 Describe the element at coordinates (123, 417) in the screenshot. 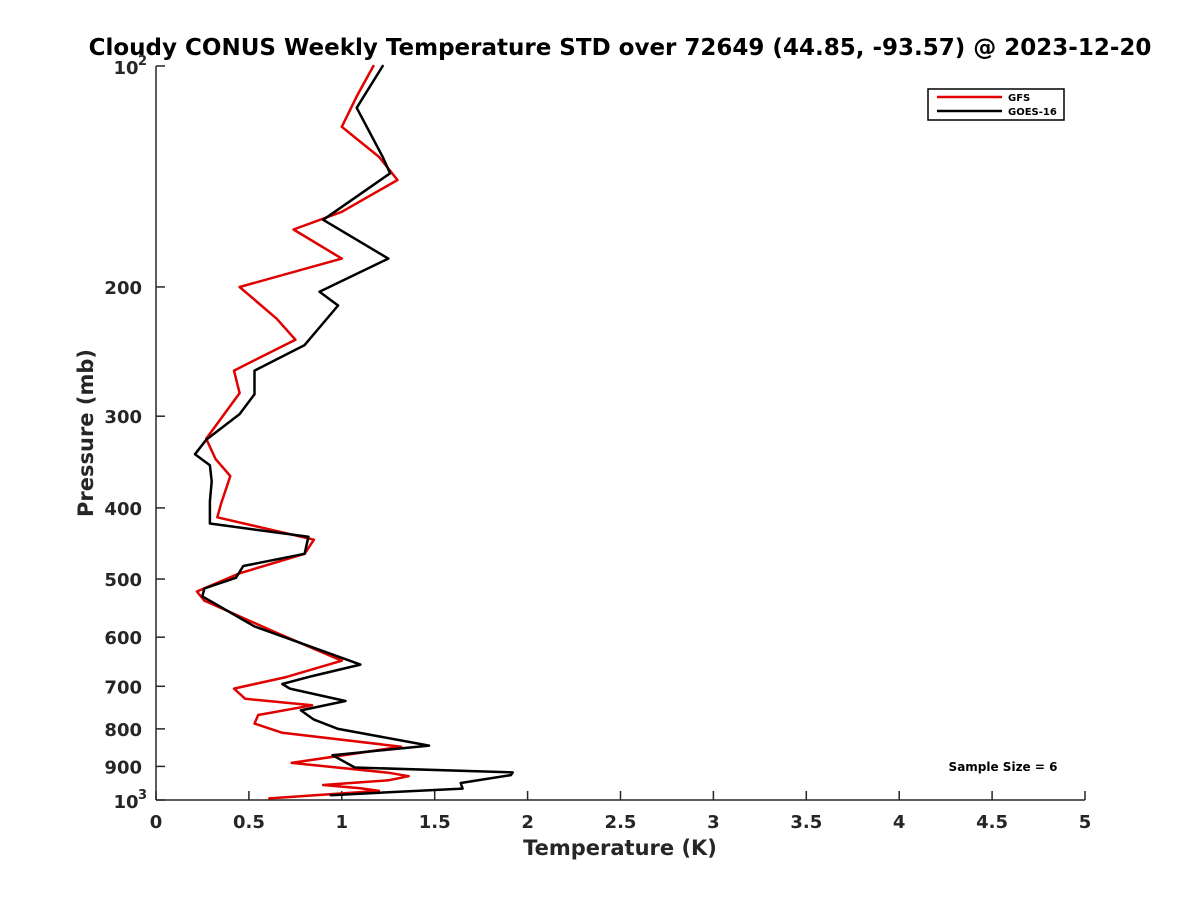

I see `y-tick-label: 300` at that location.